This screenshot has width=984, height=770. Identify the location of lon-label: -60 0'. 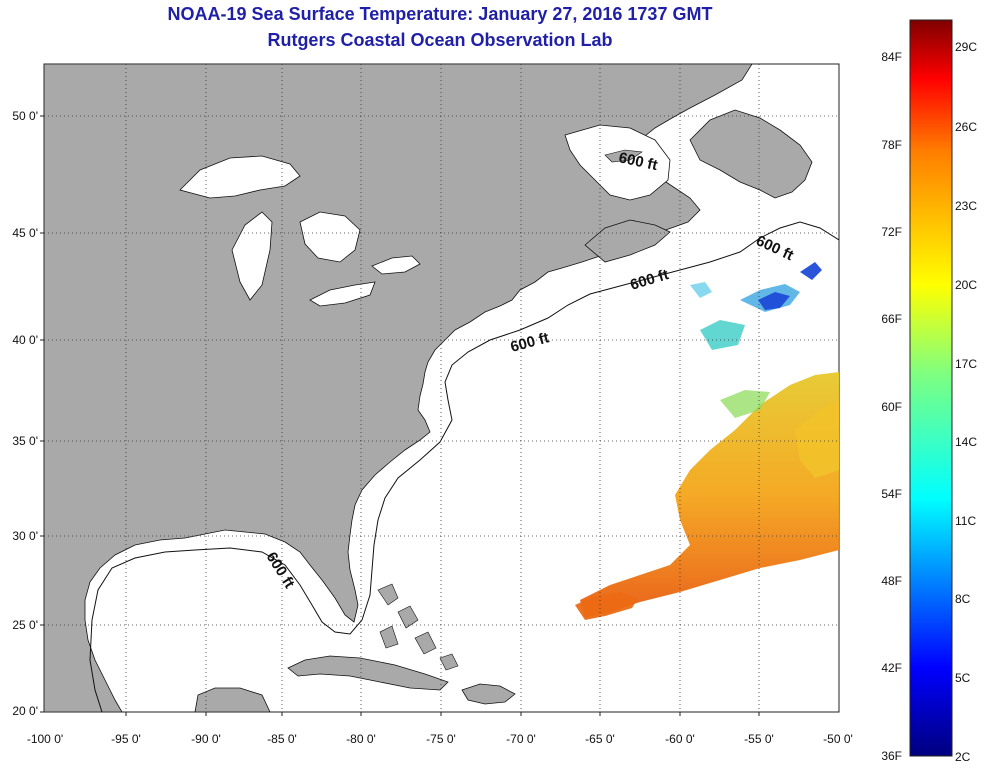
(680, 739).